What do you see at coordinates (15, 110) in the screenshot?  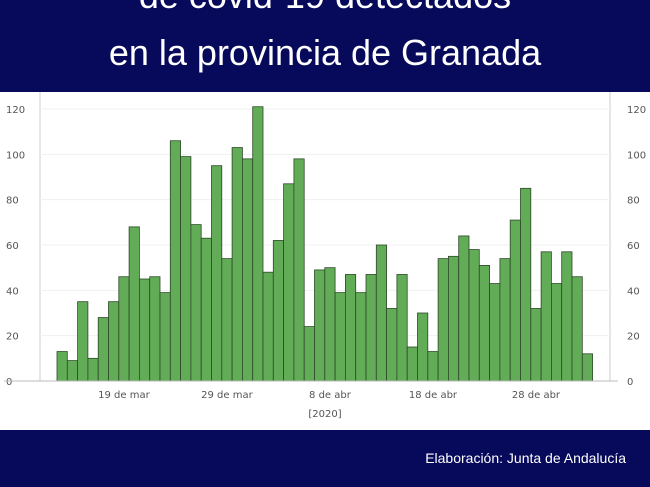 I see `y-tick-label-left: 120` at bounding box center [15, 110].